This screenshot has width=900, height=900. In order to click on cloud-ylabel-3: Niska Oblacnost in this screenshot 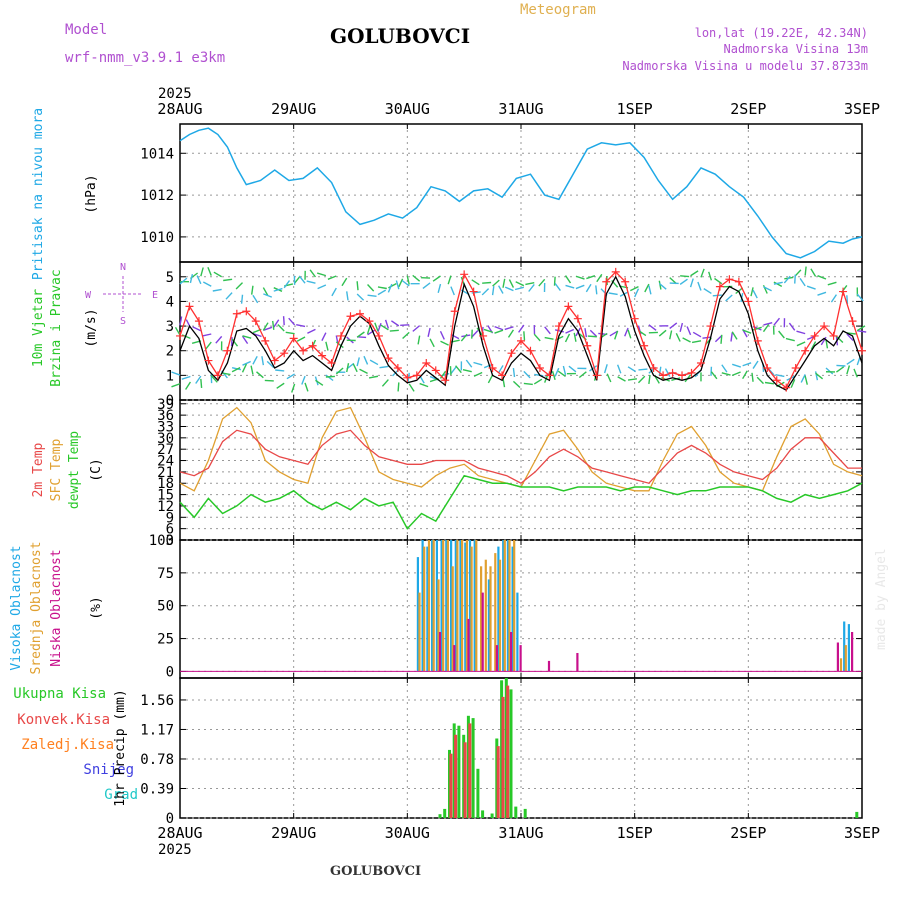, I will do `click(56, 607)`.